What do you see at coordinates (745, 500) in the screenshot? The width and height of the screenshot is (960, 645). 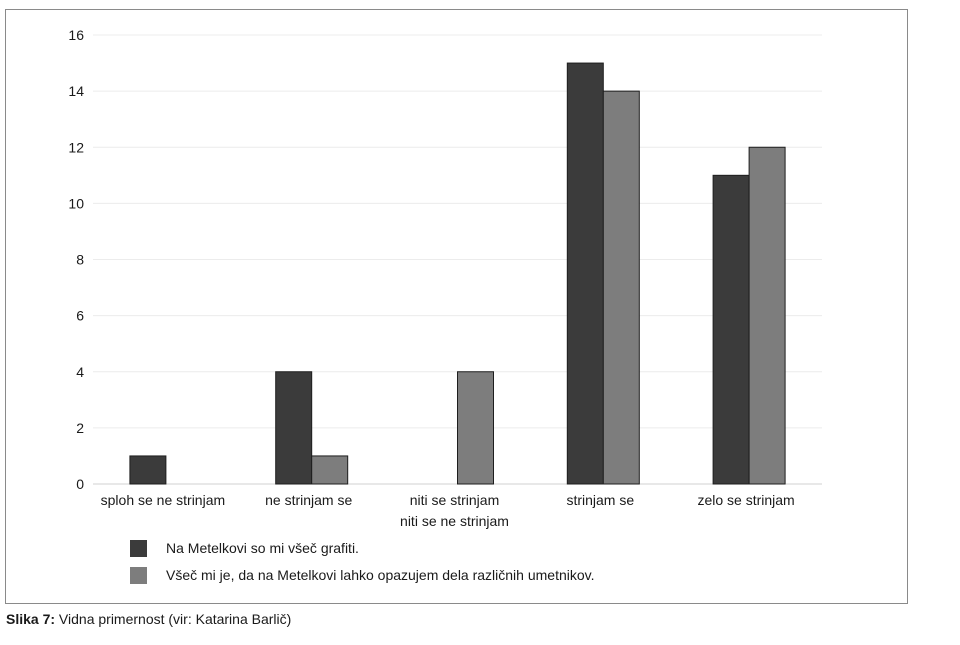 I see `x-category-label: zelo se strinjam` at bounding box center [745, 500].